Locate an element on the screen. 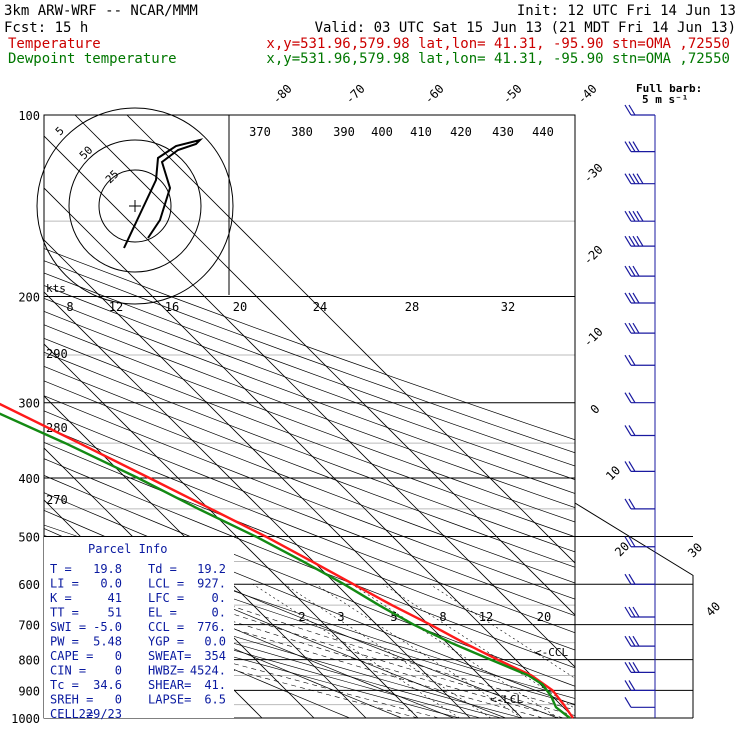  mixing-ratio-label-low: 12 is located at coordinates (486, 617).